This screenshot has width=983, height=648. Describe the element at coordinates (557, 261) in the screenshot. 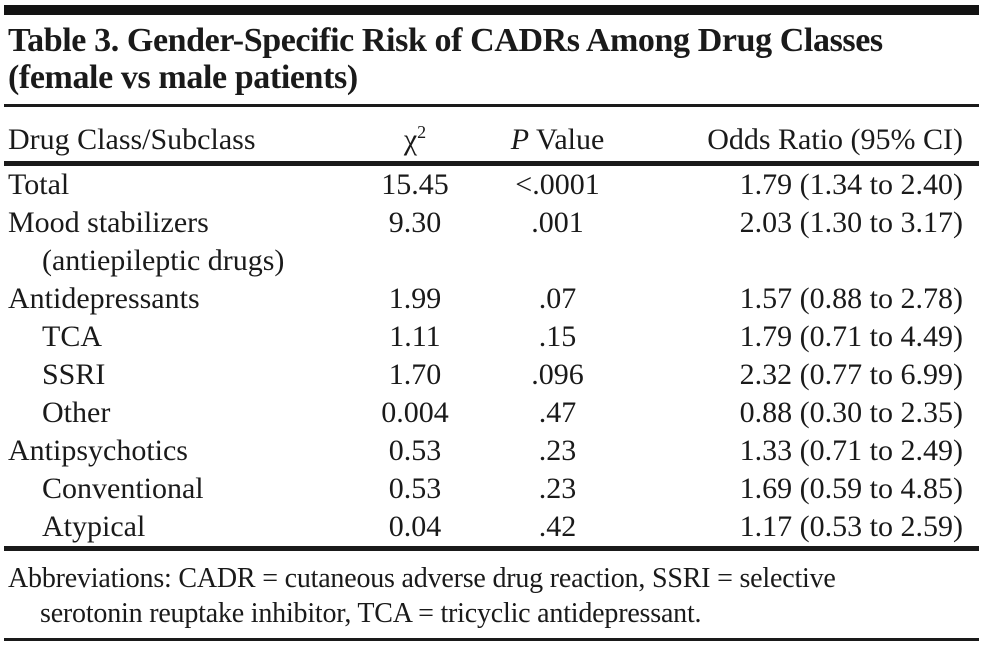

I see `p-value` at that location.